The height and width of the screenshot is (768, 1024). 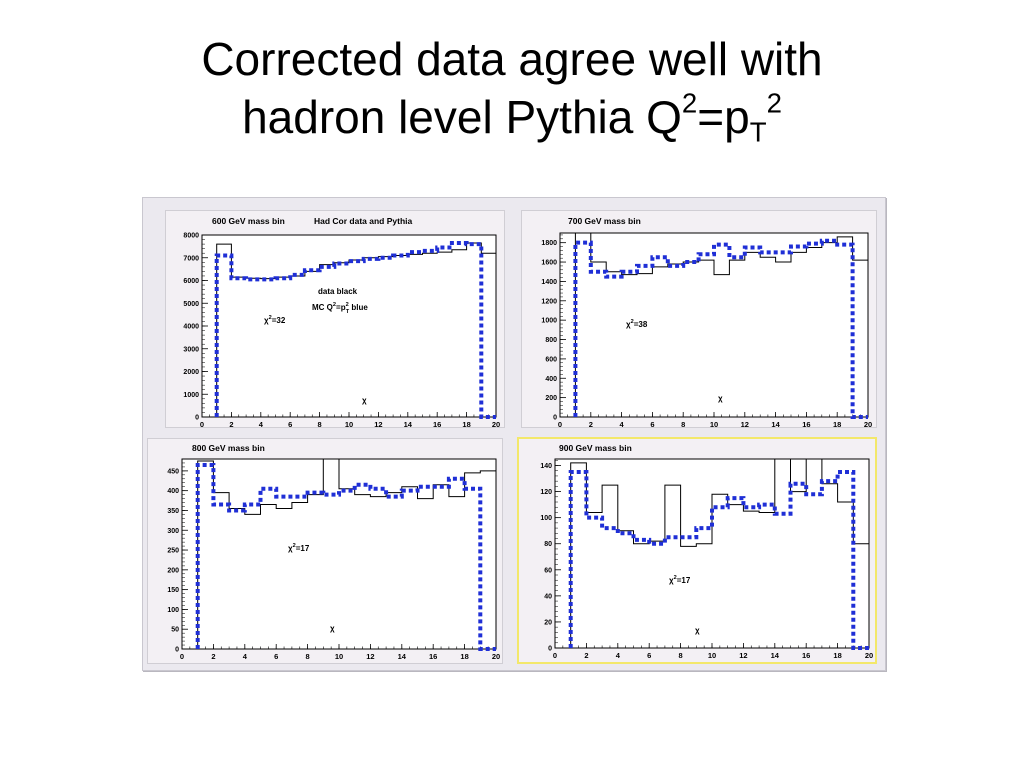 I want to click on y-tick-label: 800, so click(x=551, y=340).